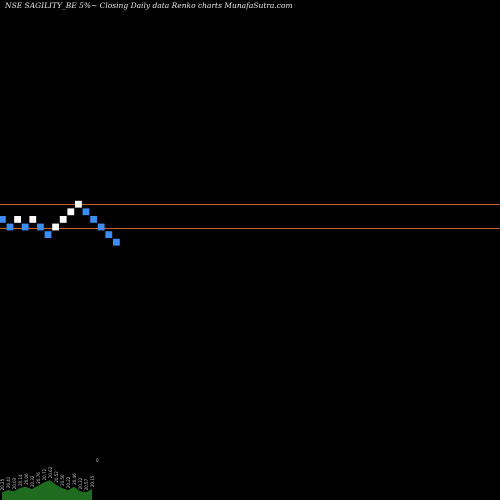  What do you see at coordinates (62, 480) in the screenshot?
I see `volume-label: 20.50` at bounding box center [62, 480].